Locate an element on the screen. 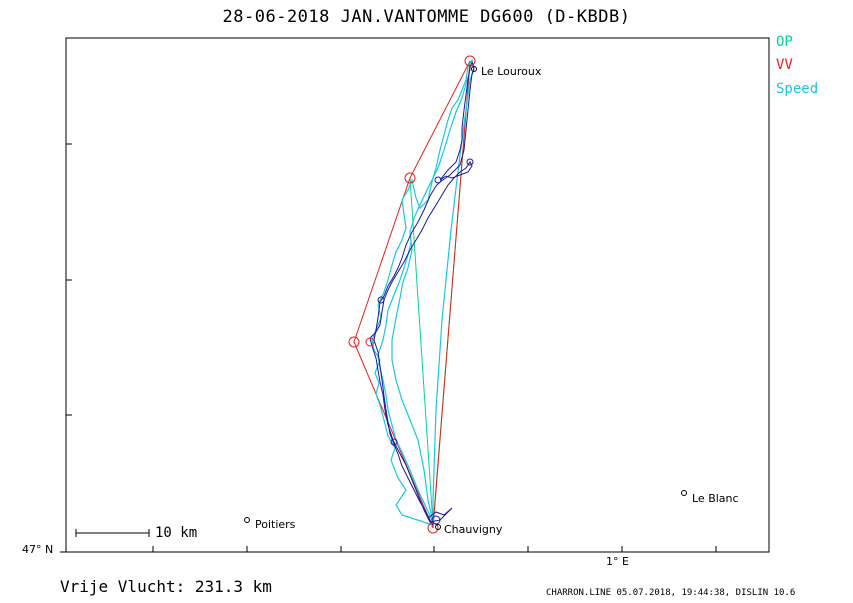 The width and height of the screenshot is (853, 603). place-label-le-blanc: Le Blanc is located at coordinates (715, 498).